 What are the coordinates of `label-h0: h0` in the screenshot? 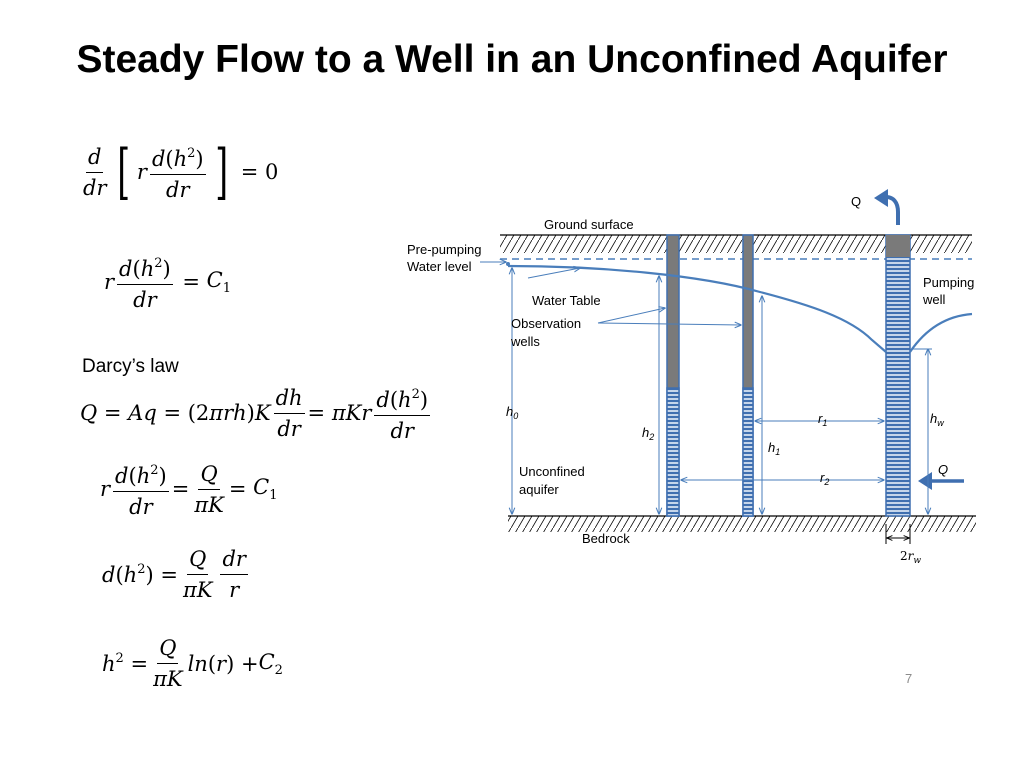 It's located at (512, 412).